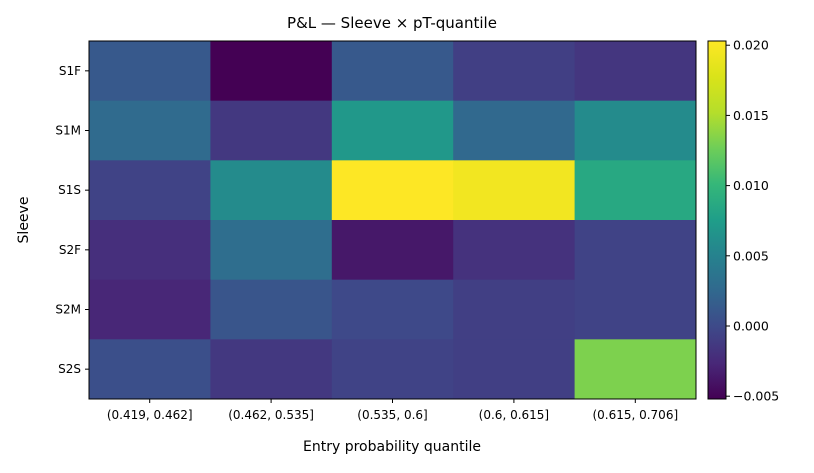  What do you see at coordinates (70, 71) in the screenshot?
I see `y-tick-label: S1F` at bounding box center [70, 71].